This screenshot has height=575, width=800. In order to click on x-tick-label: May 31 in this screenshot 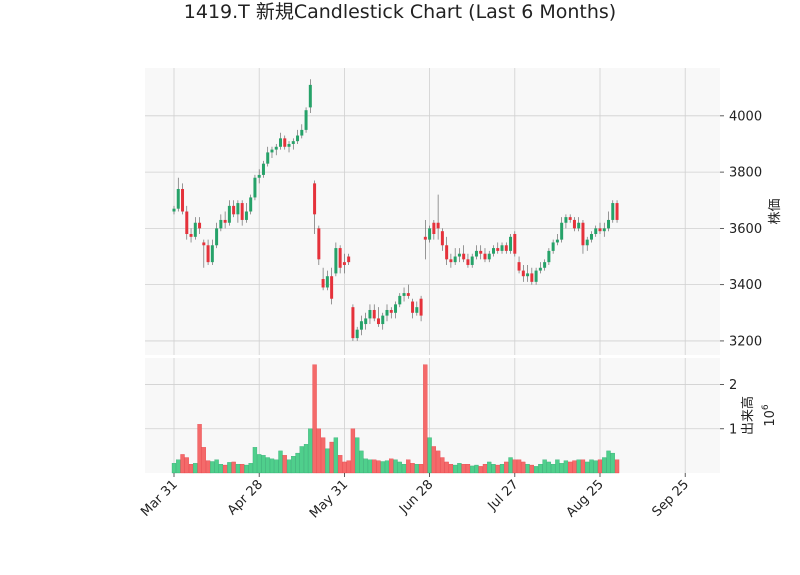, I will do `click(329, 499)`.